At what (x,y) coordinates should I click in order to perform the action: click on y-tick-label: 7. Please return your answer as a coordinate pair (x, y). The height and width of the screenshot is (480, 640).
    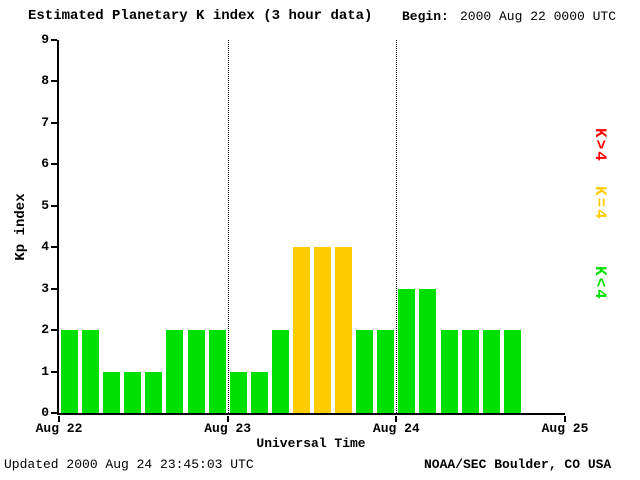
    Looking at the image, I should click on (45, 122).